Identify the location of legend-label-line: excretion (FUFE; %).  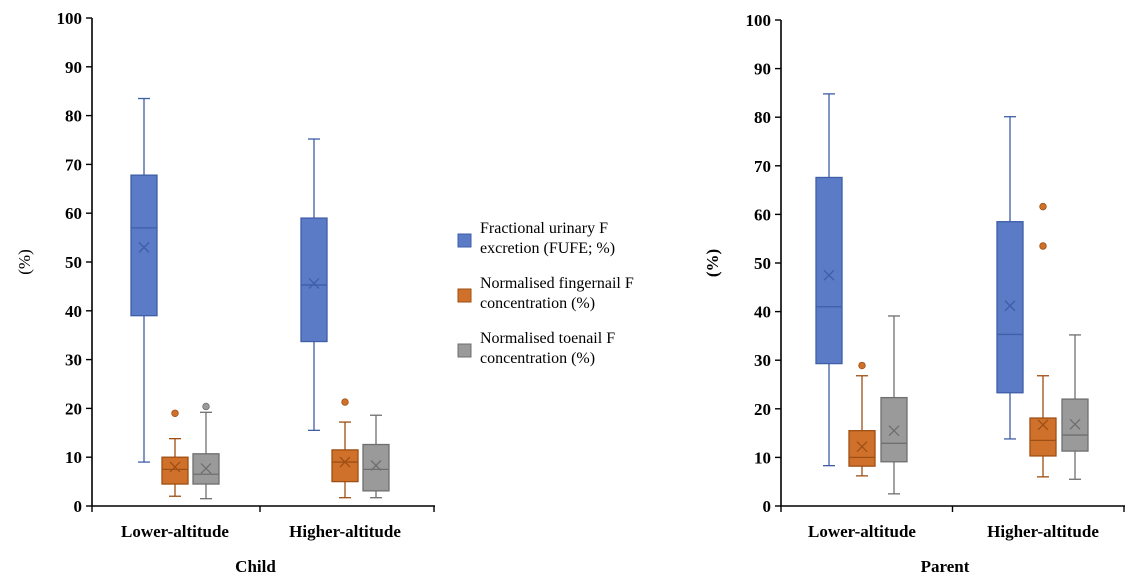
(547, 248).